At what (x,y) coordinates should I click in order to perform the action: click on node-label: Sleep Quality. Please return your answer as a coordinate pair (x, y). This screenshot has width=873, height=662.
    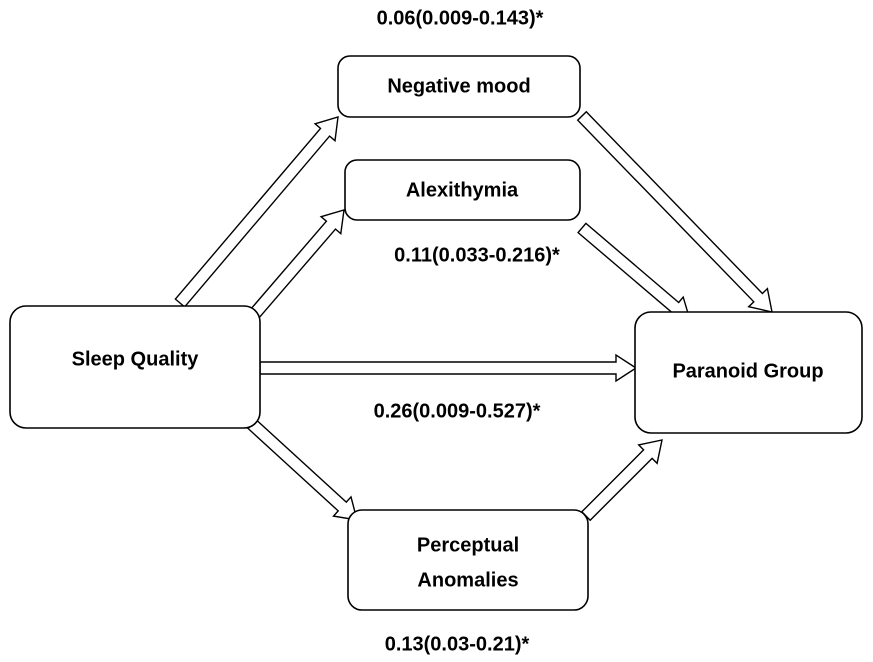
    Looking at the image, I should click on (136, 359).